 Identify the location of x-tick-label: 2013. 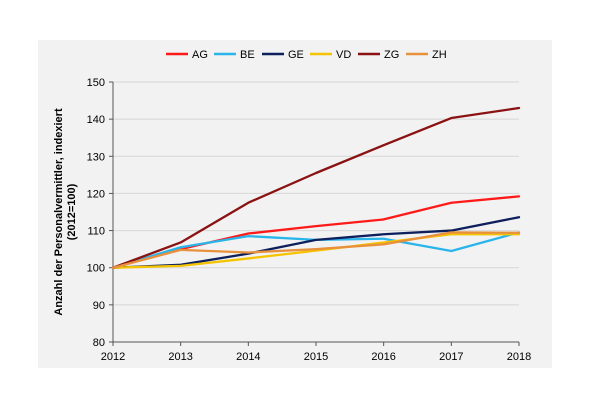
(180, 357).